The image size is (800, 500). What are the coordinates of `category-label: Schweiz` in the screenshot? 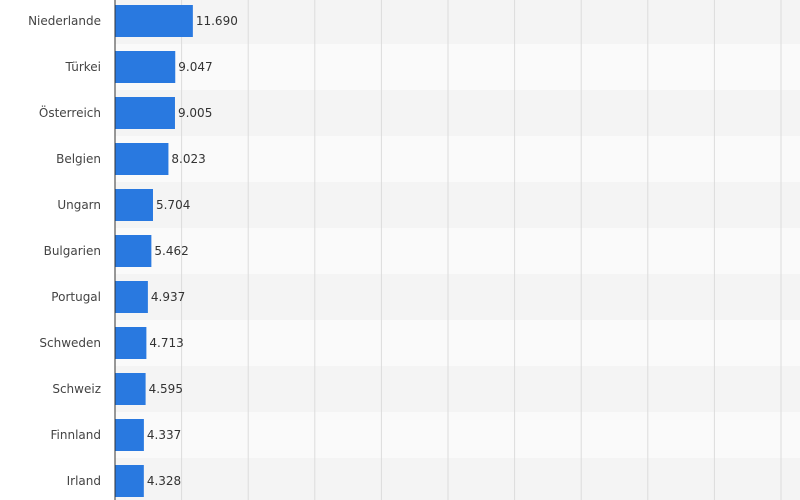 It's located at (76, 389).